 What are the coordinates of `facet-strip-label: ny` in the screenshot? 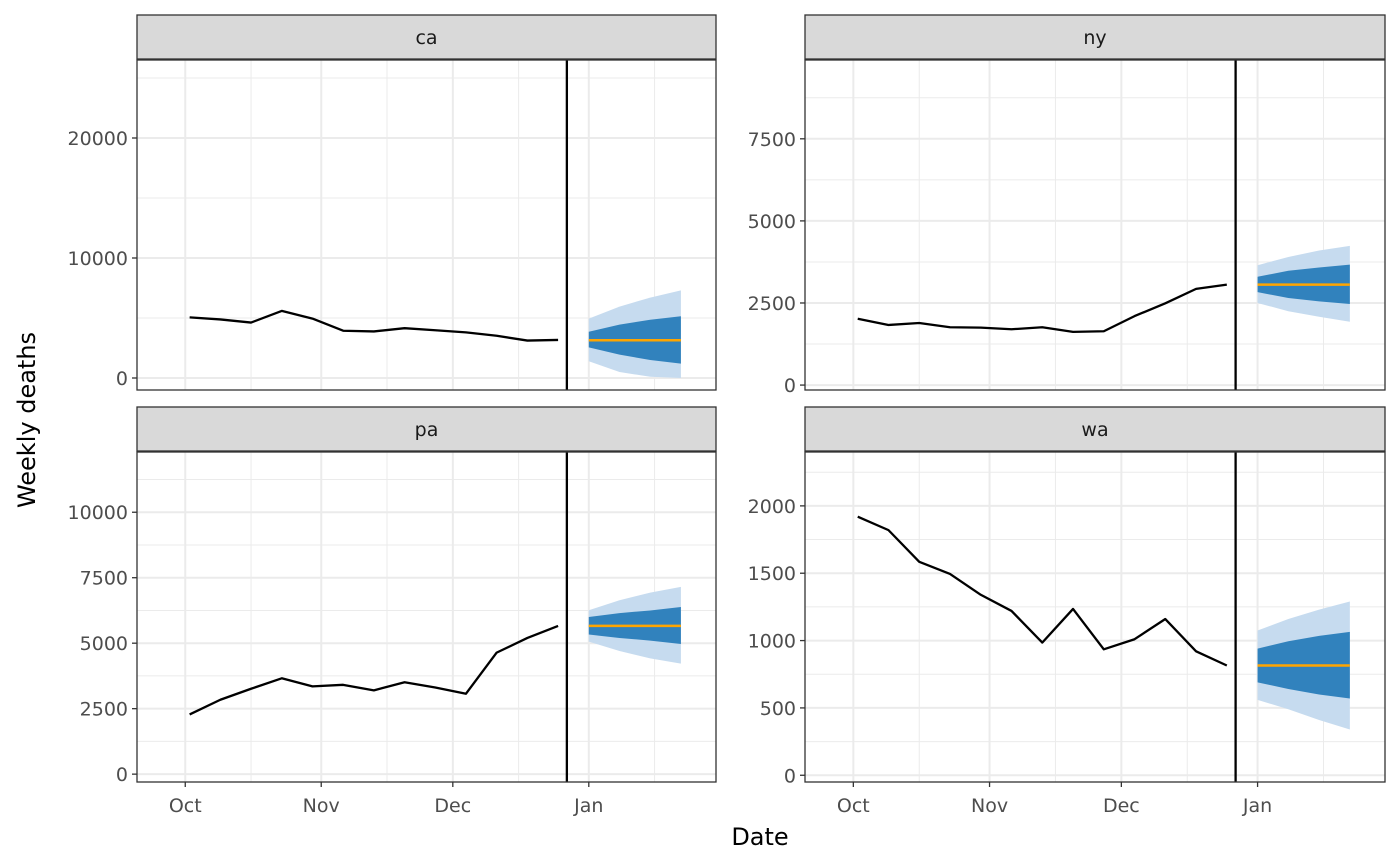 It's located at (1094, 38).